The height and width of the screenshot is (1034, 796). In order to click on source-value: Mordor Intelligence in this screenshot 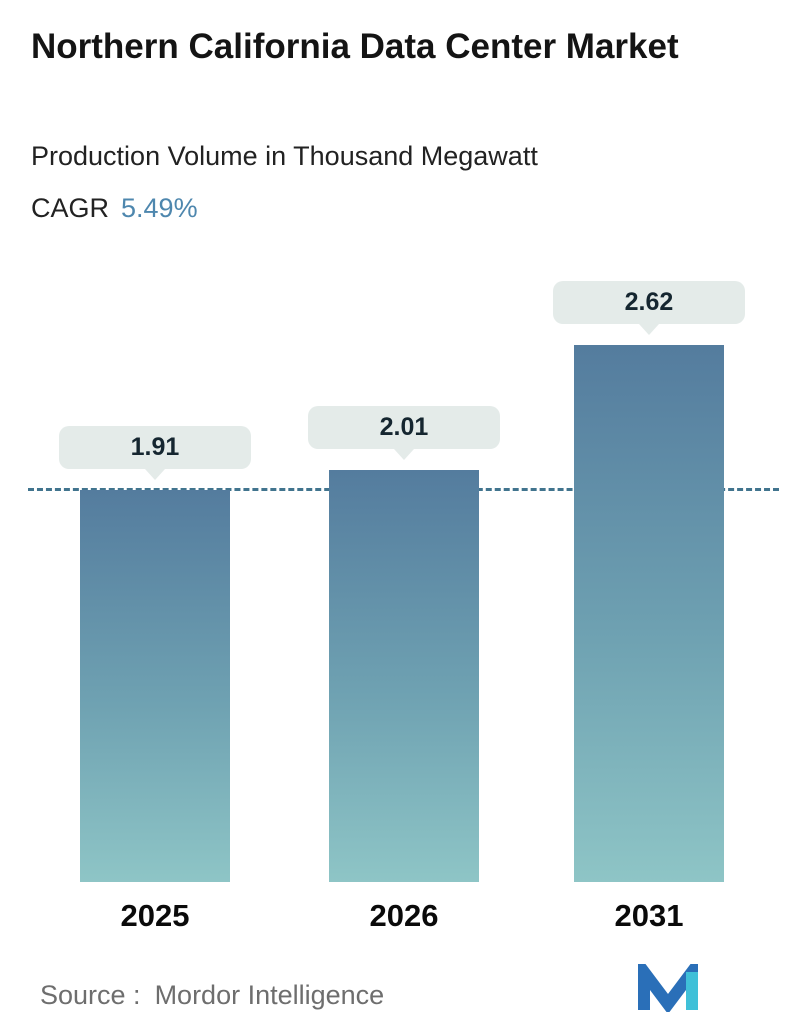, I will do `click(269, 995)`.